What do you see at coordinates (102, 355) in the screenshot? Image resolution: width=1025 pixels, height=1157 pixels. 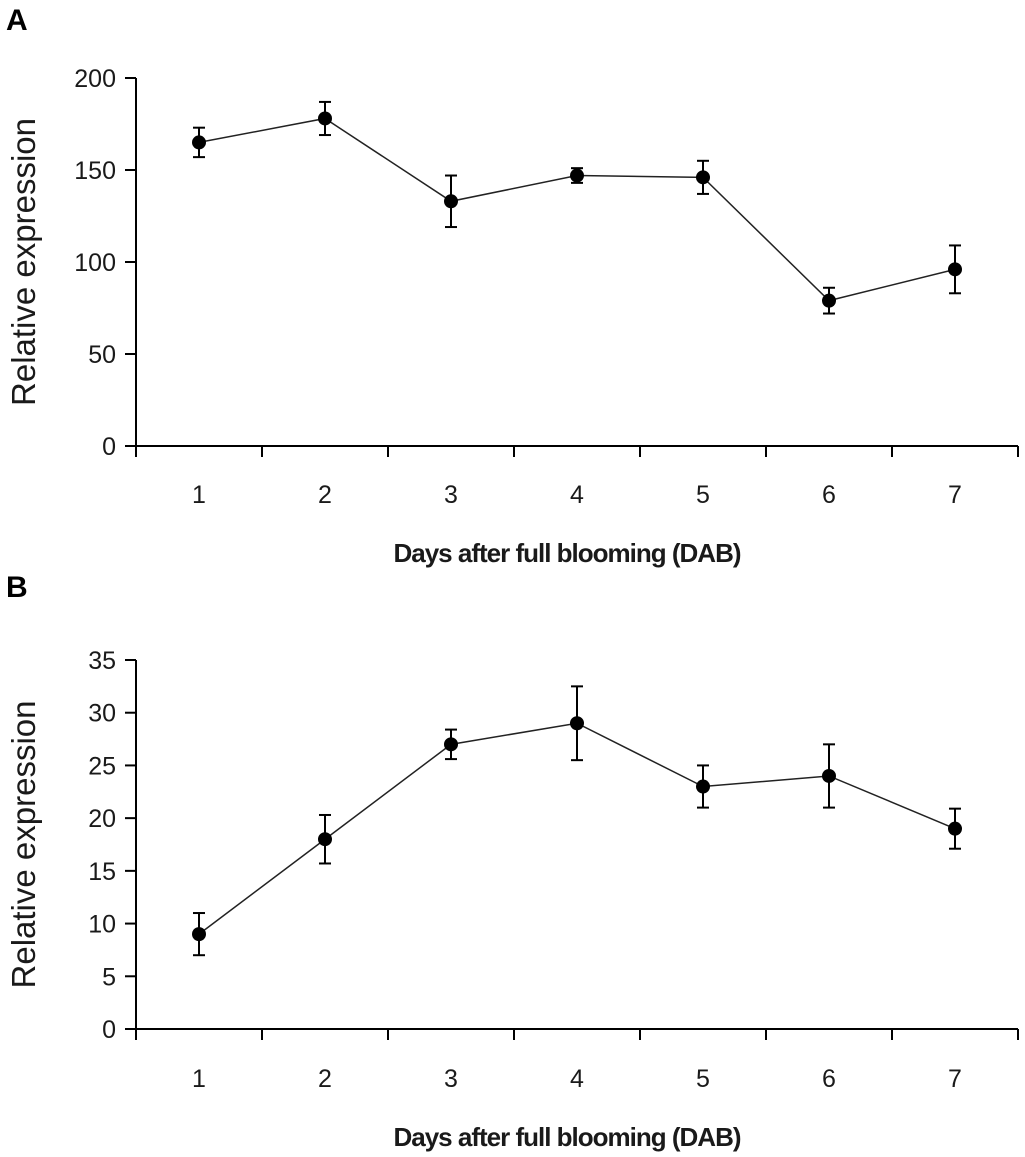 I see `panel-a-y-tick-label: 50` at bounding box center [102, 355].